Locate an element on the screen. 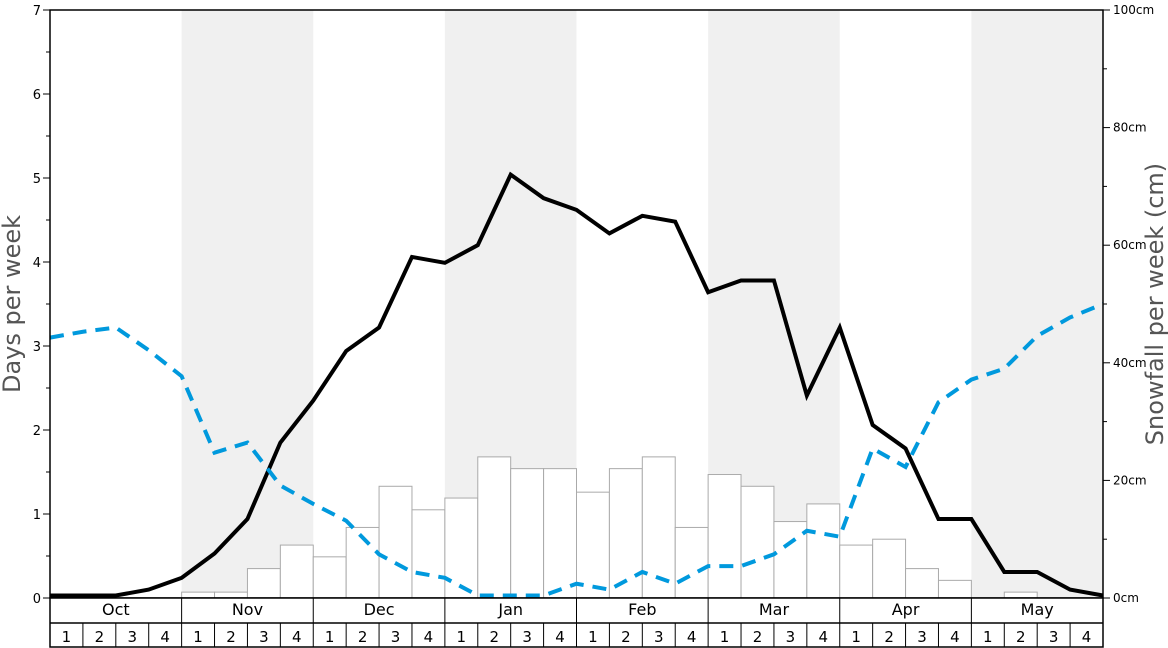 The height and width of the screenshot is (648, 1168). month-label: Apr is located at coordinates (906, 609).